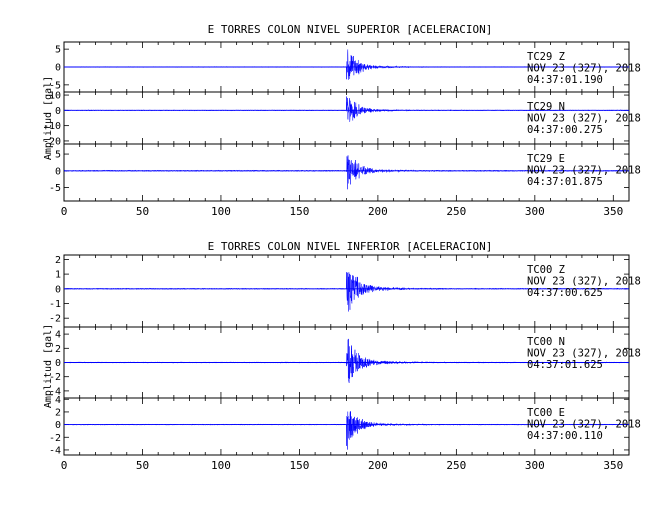  Describe the element at coordinates (565, 130) in the screenshot. I see `station-label-time: 04:37:00.275` at that location.